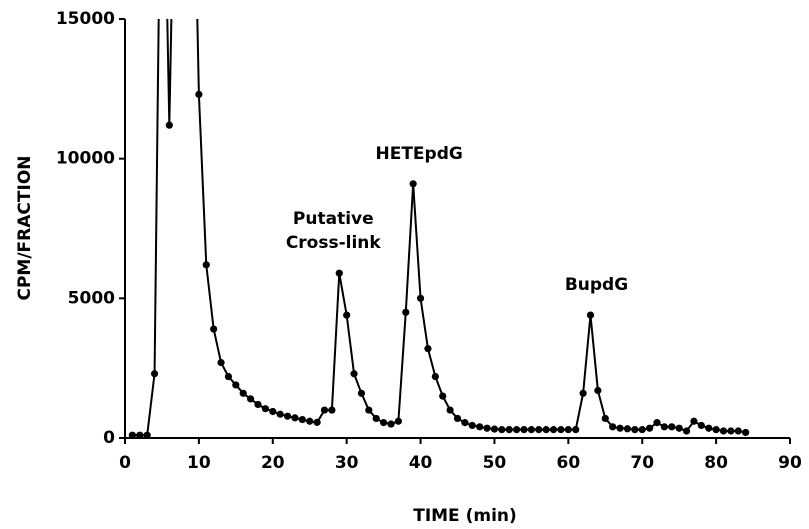 Image resolution: width=809 pixels, height=529 pixels. Describe the element at coordinates (109, 438) in the screenshot. I see `y-tick-label: 0` at that location.